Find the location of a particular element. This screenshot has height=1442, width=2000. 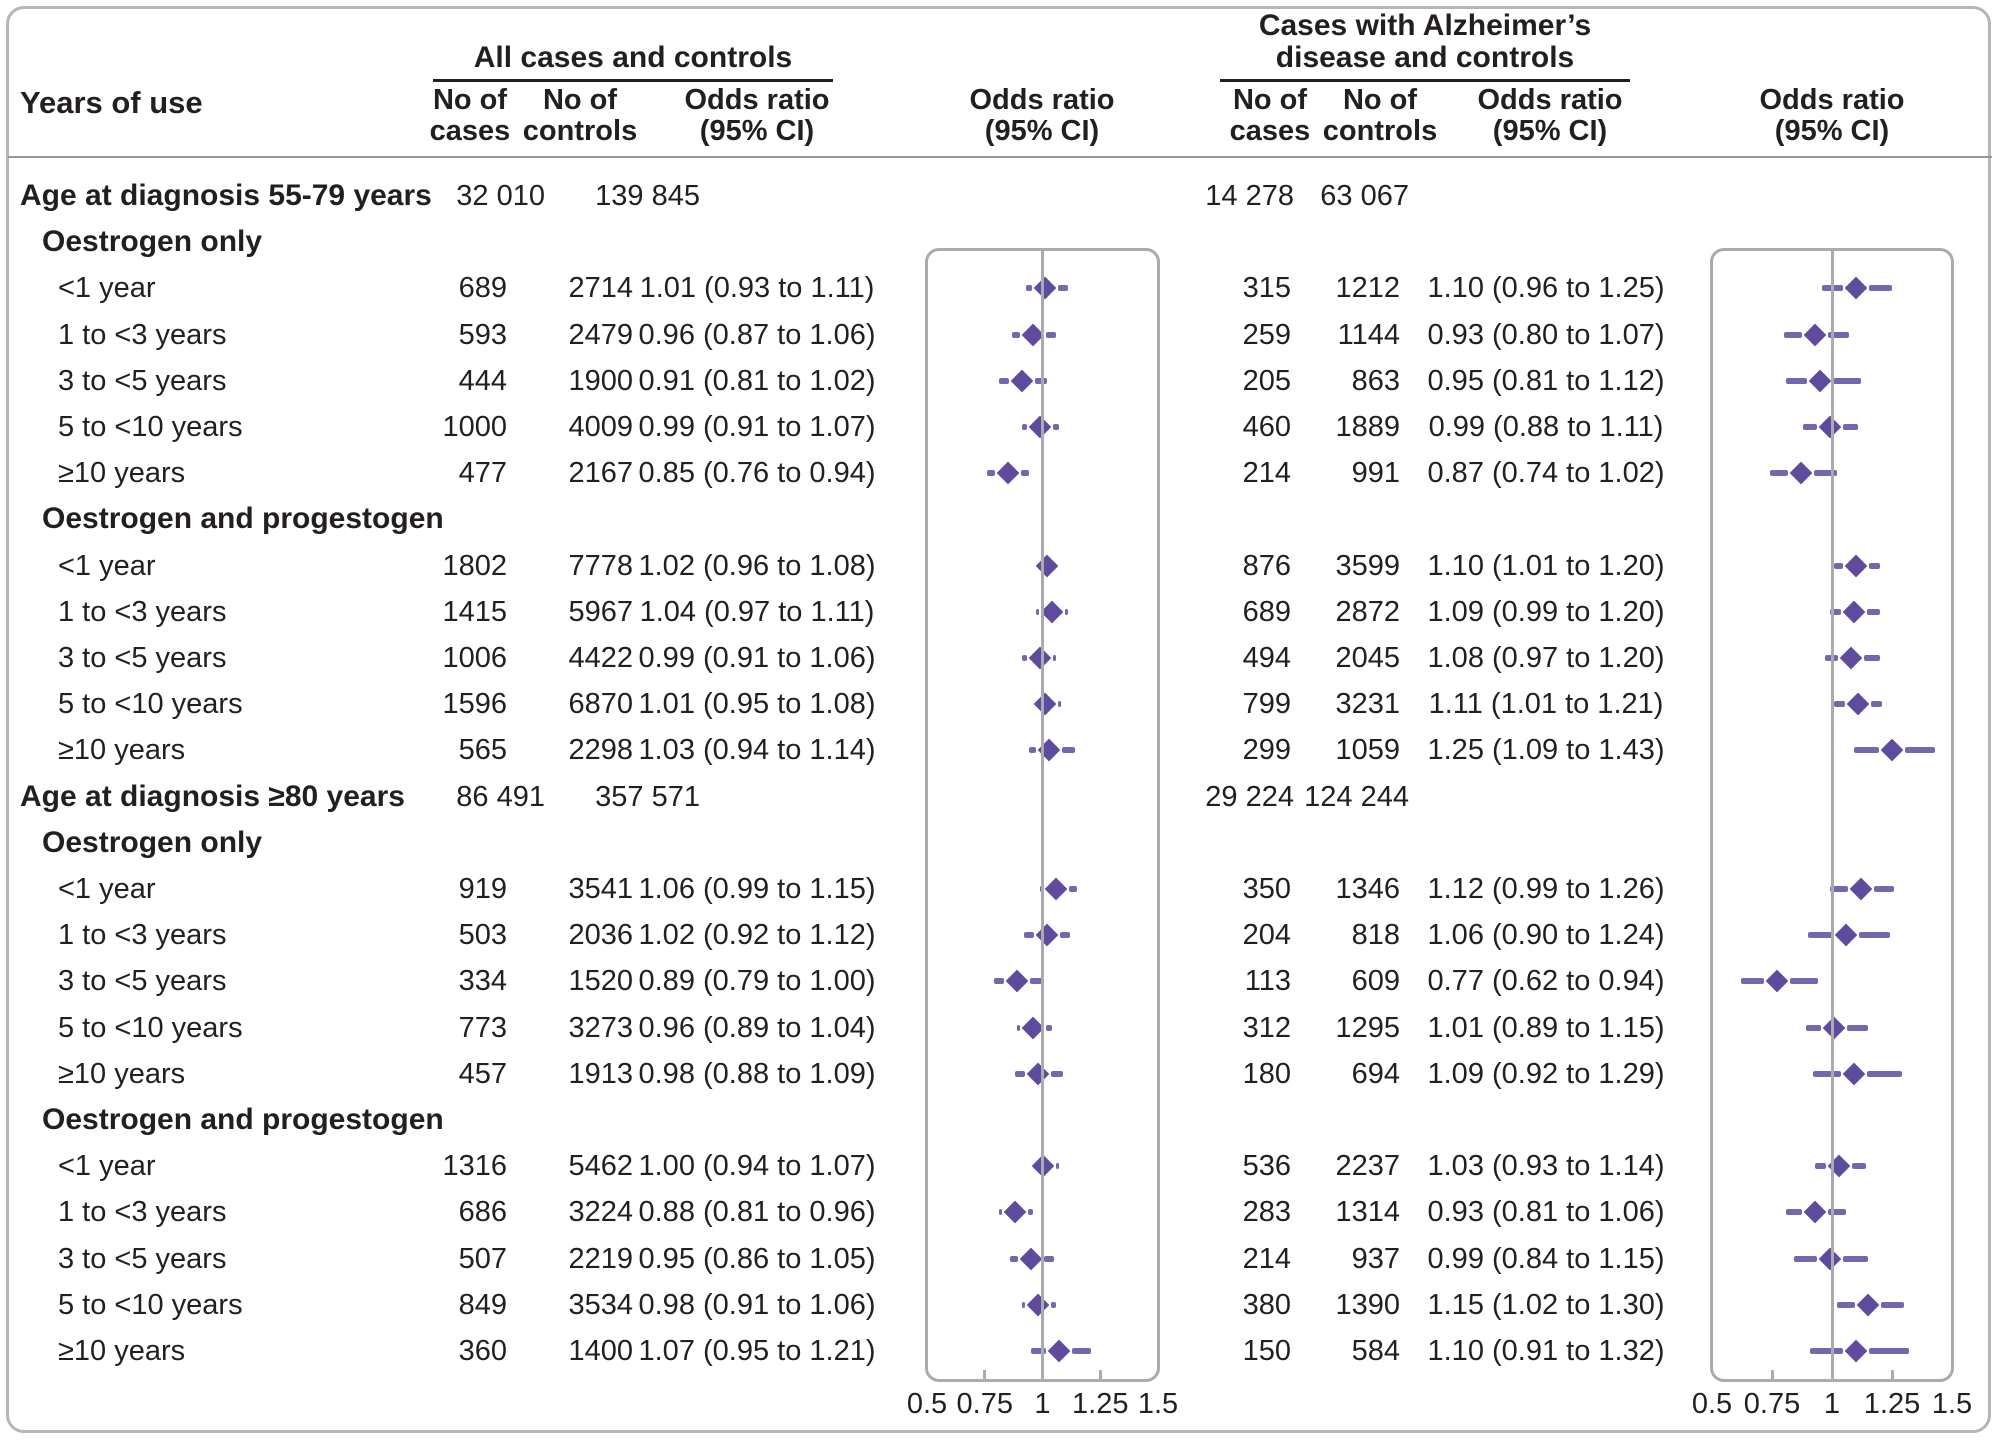

odds-ratio-text: 0.99 (0.88 to 1.11) is located at coordinates (1546, 427).